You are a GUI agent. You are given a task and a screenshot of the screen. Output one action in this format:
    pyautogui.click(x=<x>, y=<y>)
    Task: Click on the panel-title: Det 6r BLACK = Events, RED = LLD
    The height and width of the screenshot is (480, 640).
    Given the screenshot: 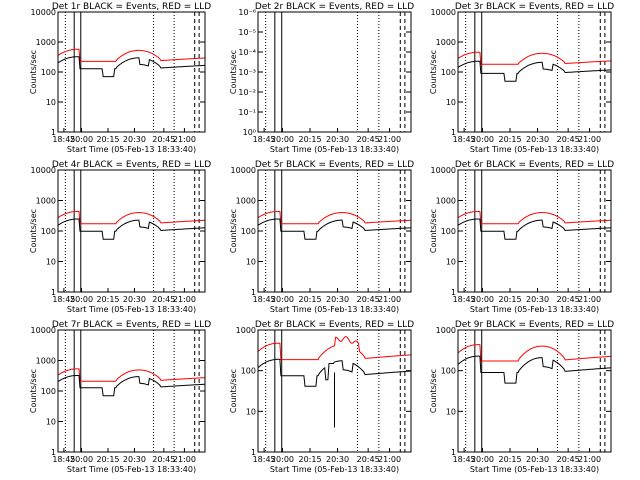 What is the action you would take?
    pyautogui.click(x=534, y=165)
    